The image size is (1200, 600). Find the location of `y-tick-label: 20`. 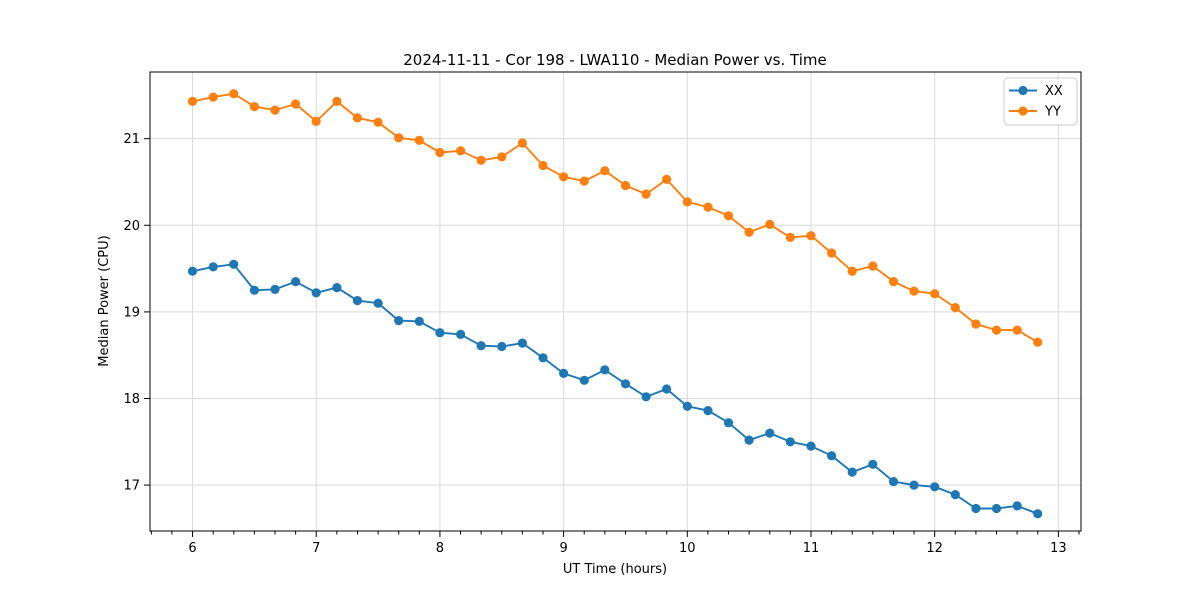

y-tick-label: 20 is located at coordinates (131, 226).